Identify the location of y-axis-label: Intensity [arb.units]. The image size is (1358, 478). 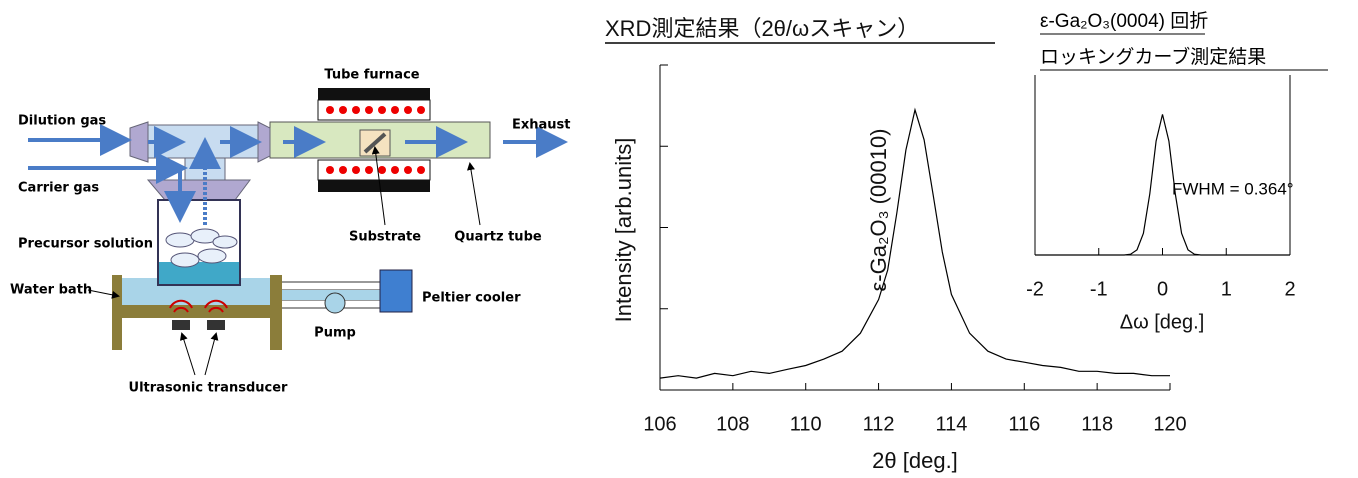
(623, 230).